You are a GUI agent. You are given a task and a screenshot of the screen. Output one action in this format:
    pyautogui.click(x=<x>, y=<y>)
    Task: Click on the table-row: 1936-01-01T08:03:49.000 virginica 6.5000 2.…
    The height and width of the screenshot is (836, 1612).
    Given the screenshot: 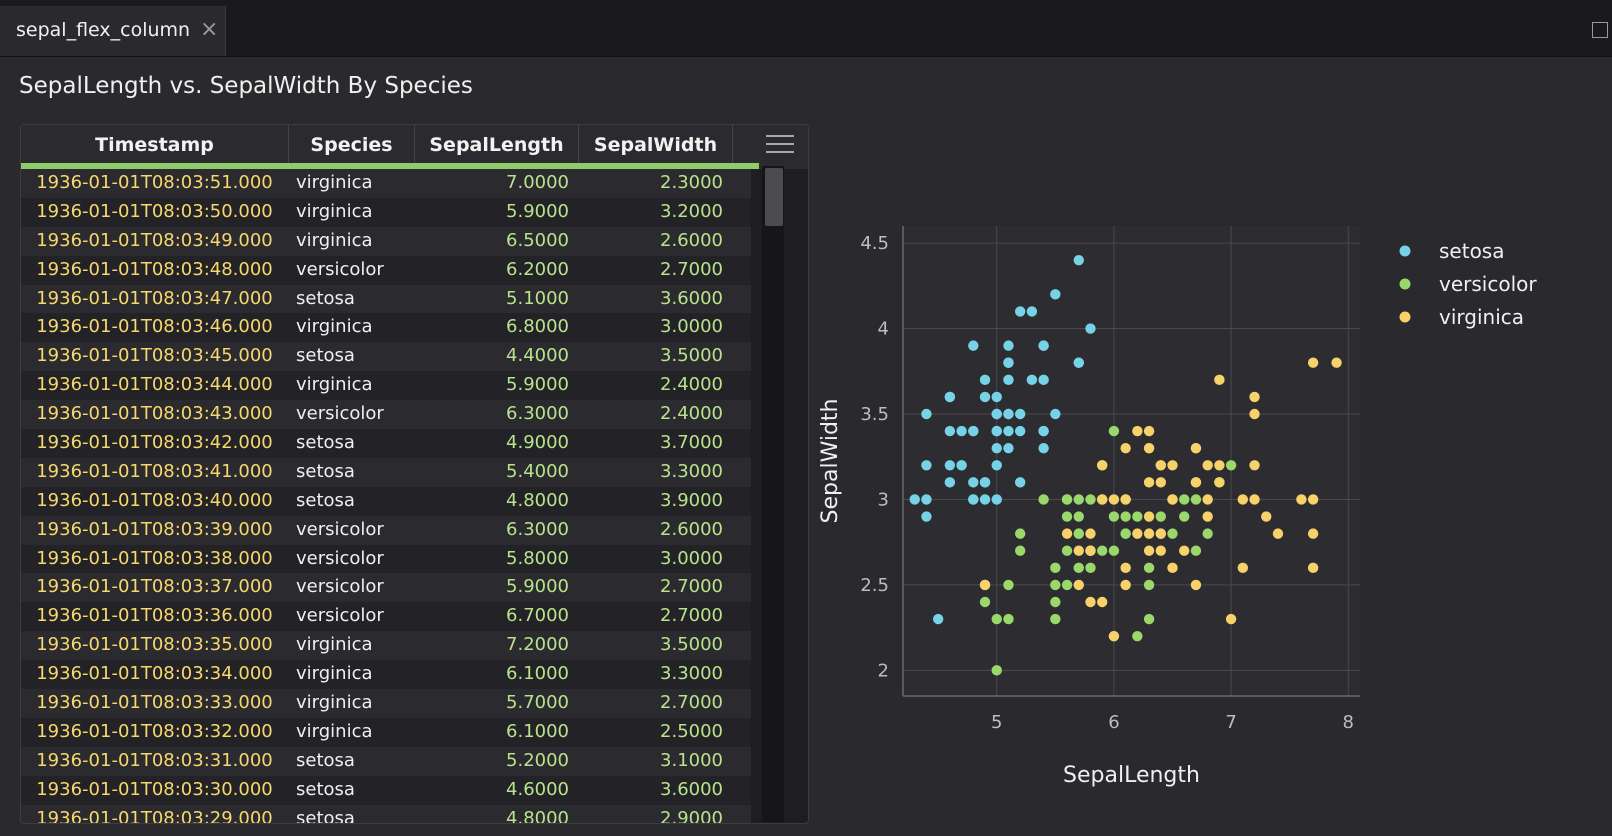 What is the action you would take?
    pyautogui.click(x=386, y=241)
    